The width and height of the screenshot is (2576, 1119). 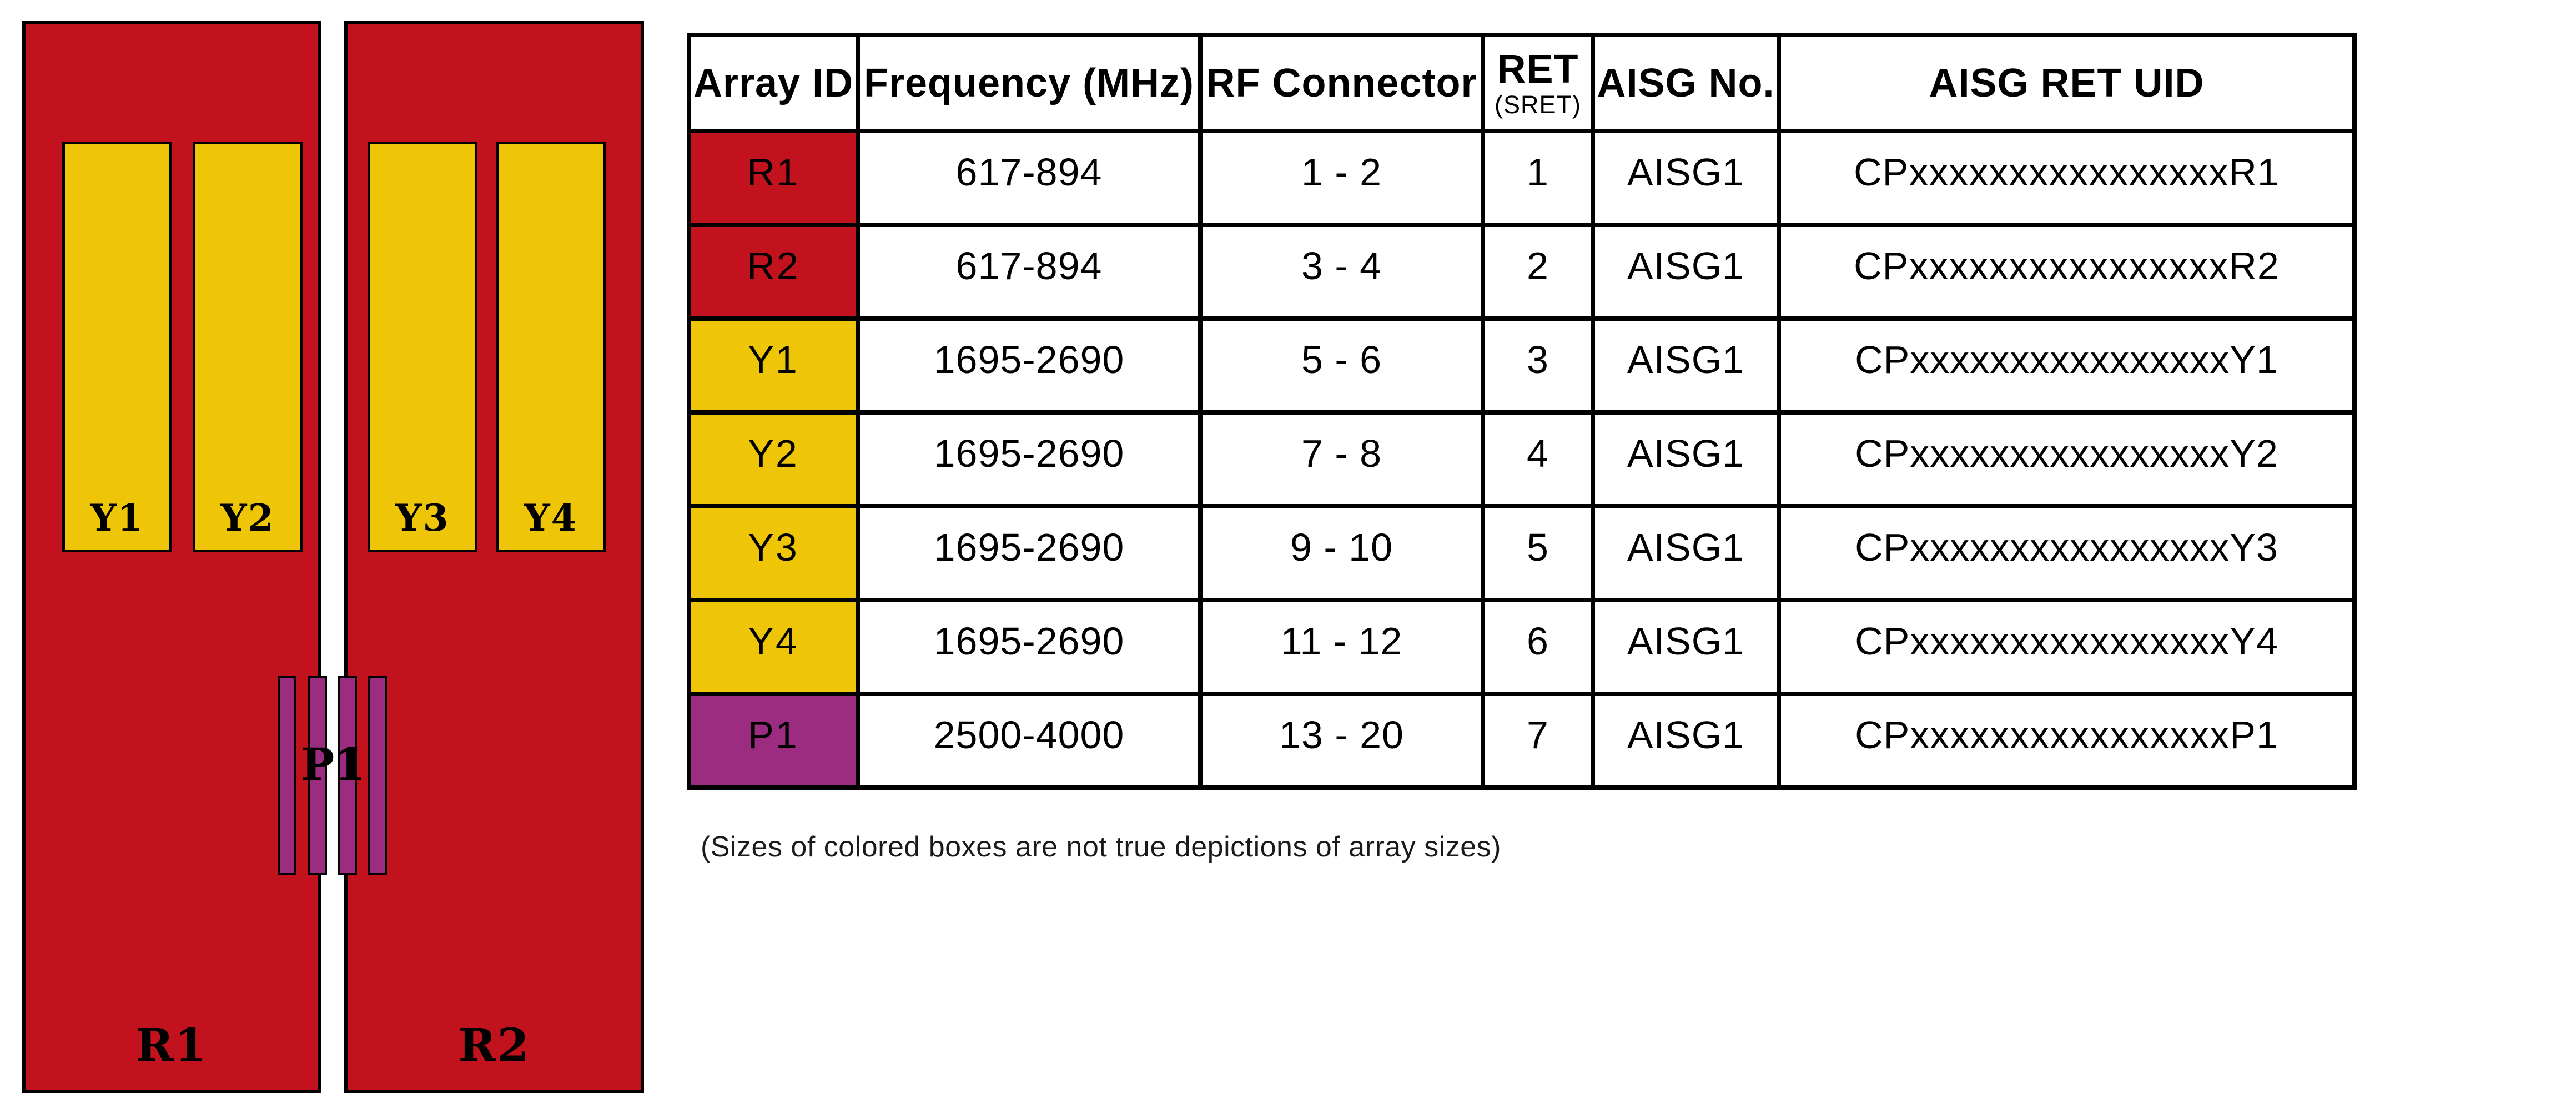 What do you see at coordinates (773, 272) in the screenshot?
I see `row-R2-array-id: R2` at bounding box center [773, 272].